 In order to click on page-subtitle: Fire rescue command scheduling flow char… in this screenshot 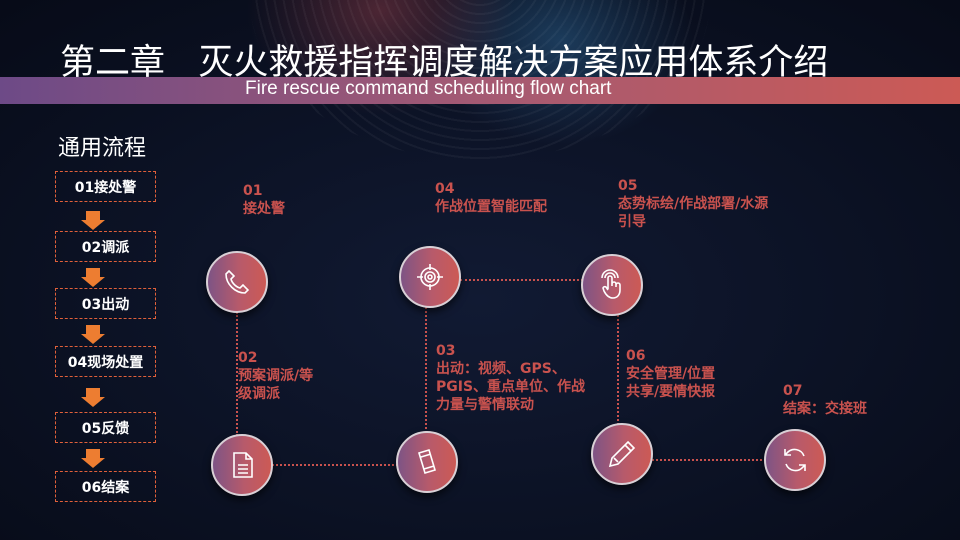, I will do `click(428, 88)`.